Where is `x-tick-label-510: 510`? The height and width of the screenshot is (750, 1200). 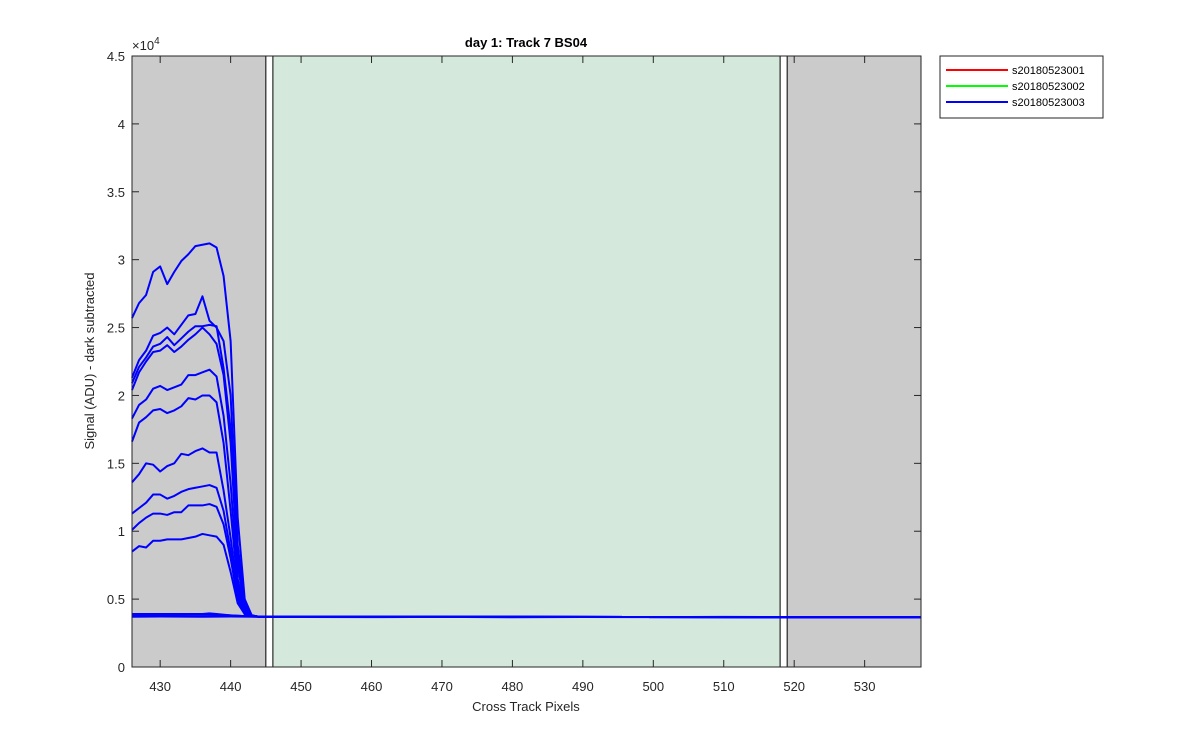
x-tick-label-510: 510 is located at coordinates (724, 686).